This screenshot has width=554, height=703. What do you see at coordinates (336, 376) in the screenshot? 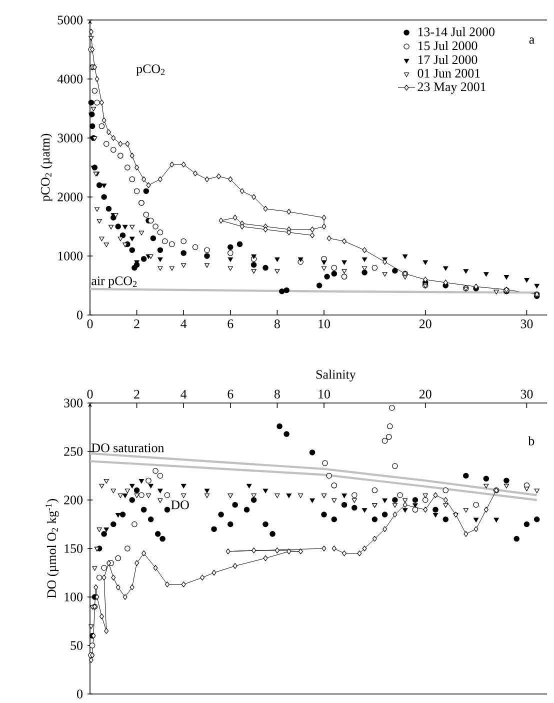
I see `x-axis-title: Salinity` at bounding box center [336, 376].